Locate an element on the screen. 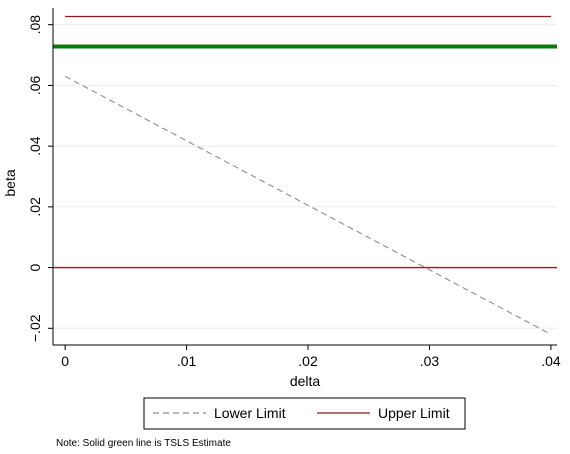  legend: Lower Limit Upper Limit is located at coordinates (304, 413).